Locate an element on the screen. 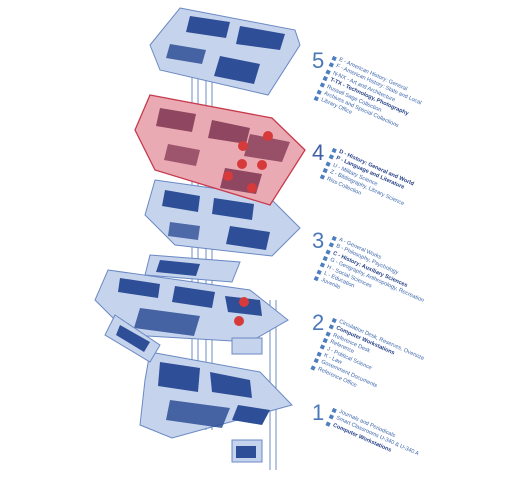  floor-number: 3 is located at coordinates (318, 240).